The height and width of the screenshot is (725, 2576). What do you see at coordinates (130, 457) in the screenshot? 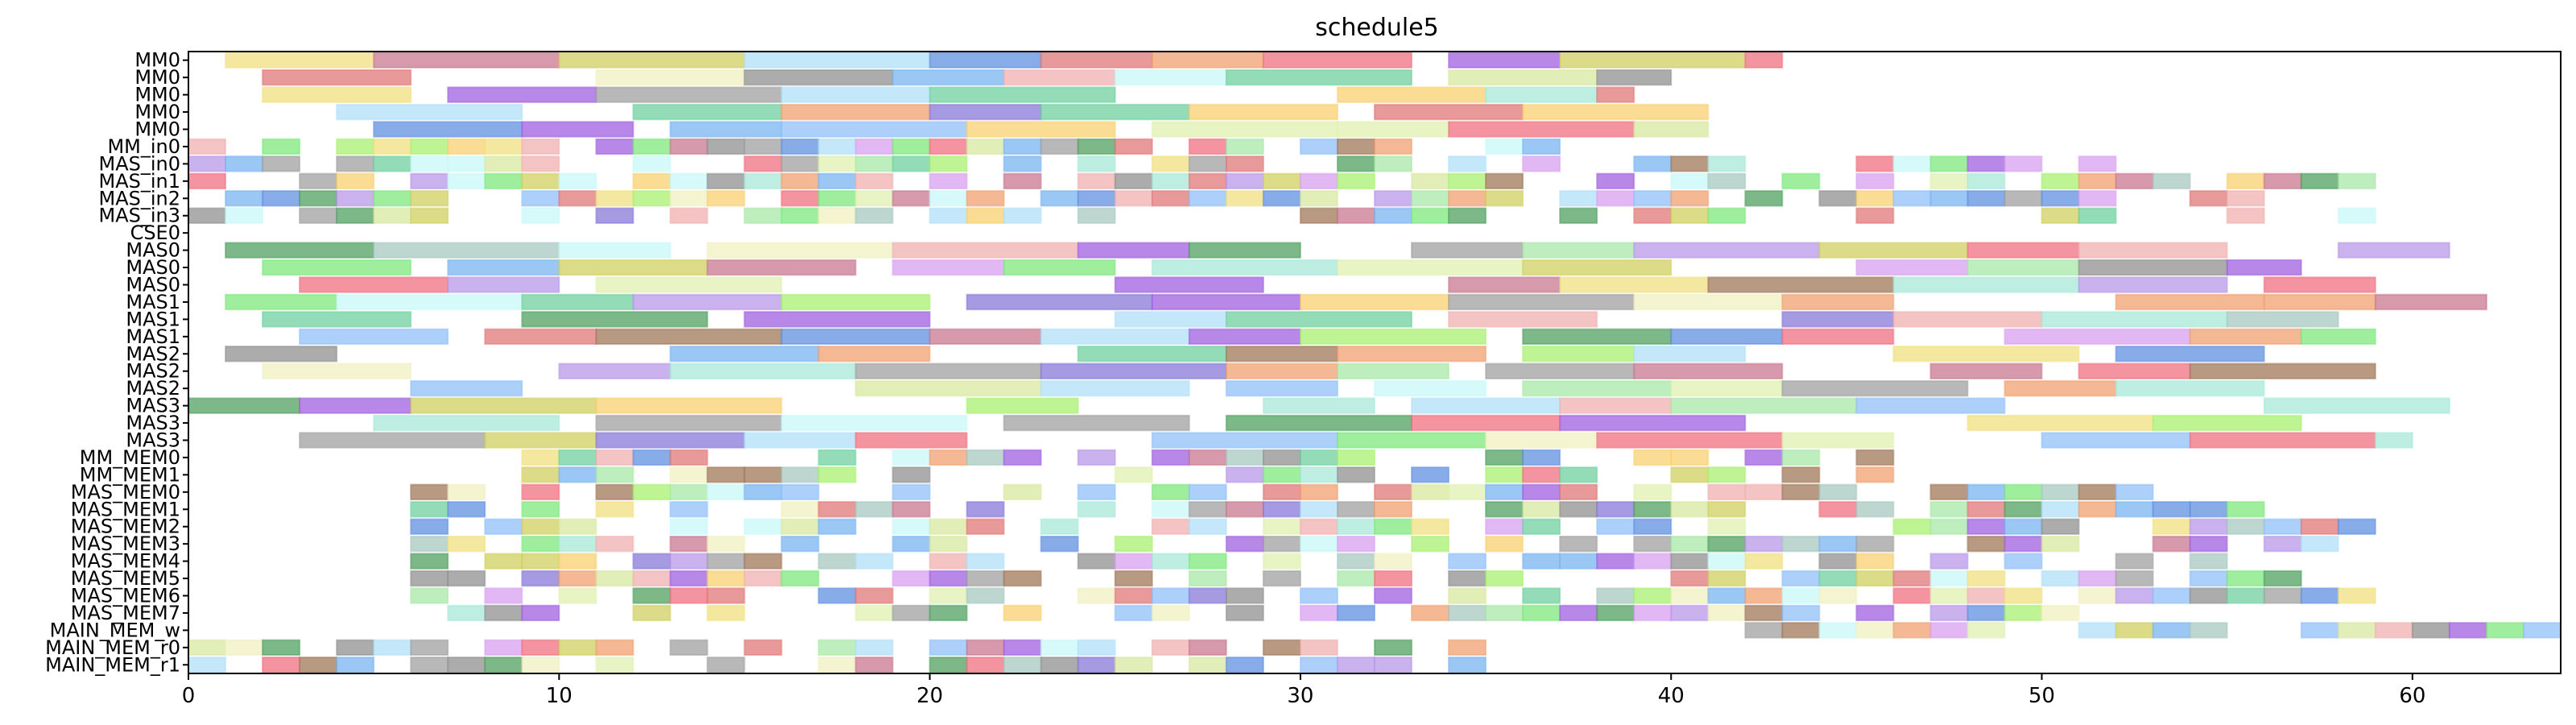
I see `y-tick-label: MM_MEM0` at bounding box center [130, 457].